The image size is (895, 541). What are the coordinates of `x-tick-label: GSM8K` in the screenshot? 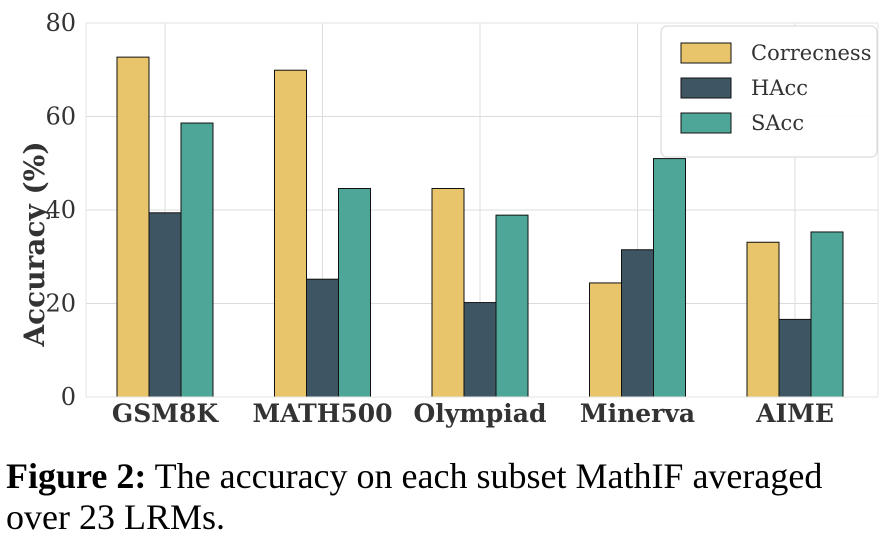 It's located at (165, 413).